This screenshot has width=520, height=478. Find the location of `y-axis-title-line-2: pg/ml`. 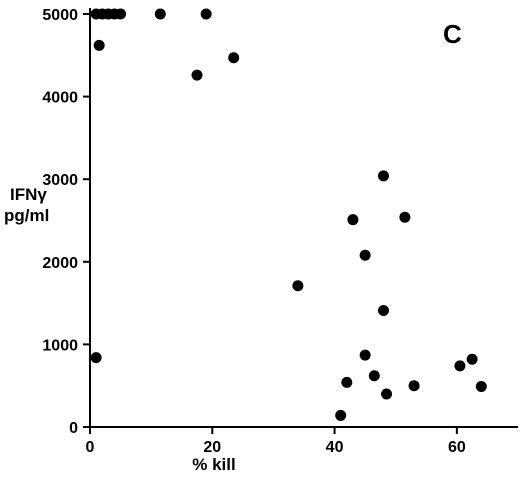

y-axis-title-line-2: pg/ml is located at coordinates (26, 215).